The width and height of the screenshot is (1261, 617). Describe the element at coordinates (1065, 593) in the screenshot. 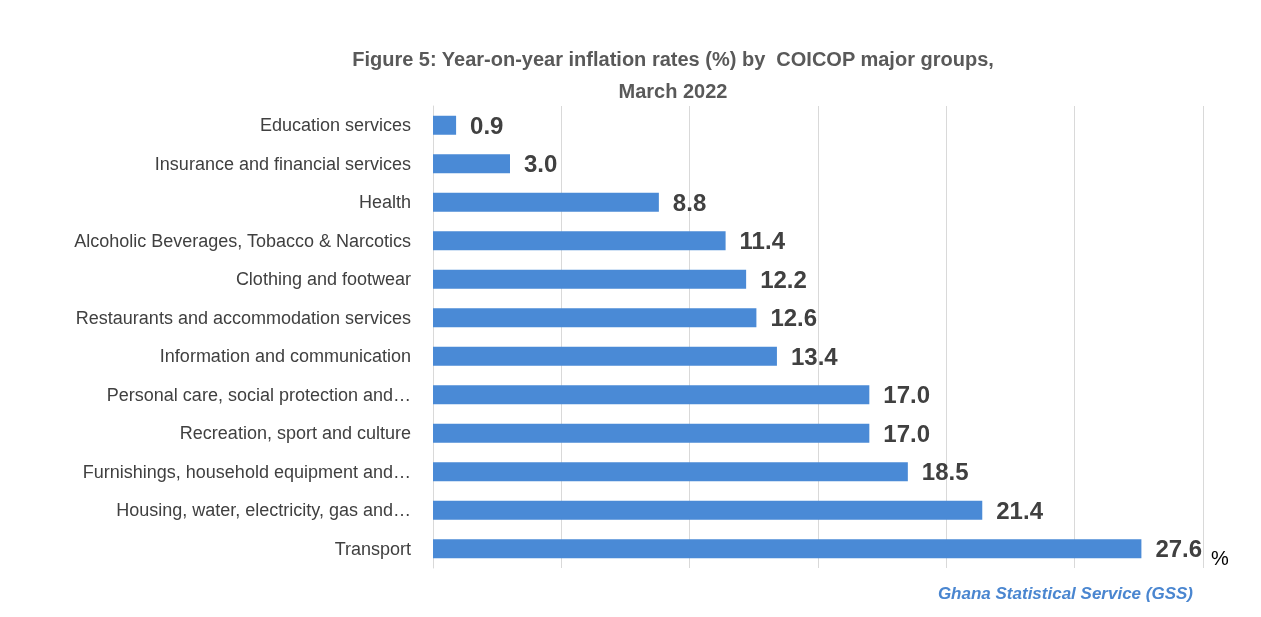

I see `text: Ghana Statistical Service (GSS)` at that location.